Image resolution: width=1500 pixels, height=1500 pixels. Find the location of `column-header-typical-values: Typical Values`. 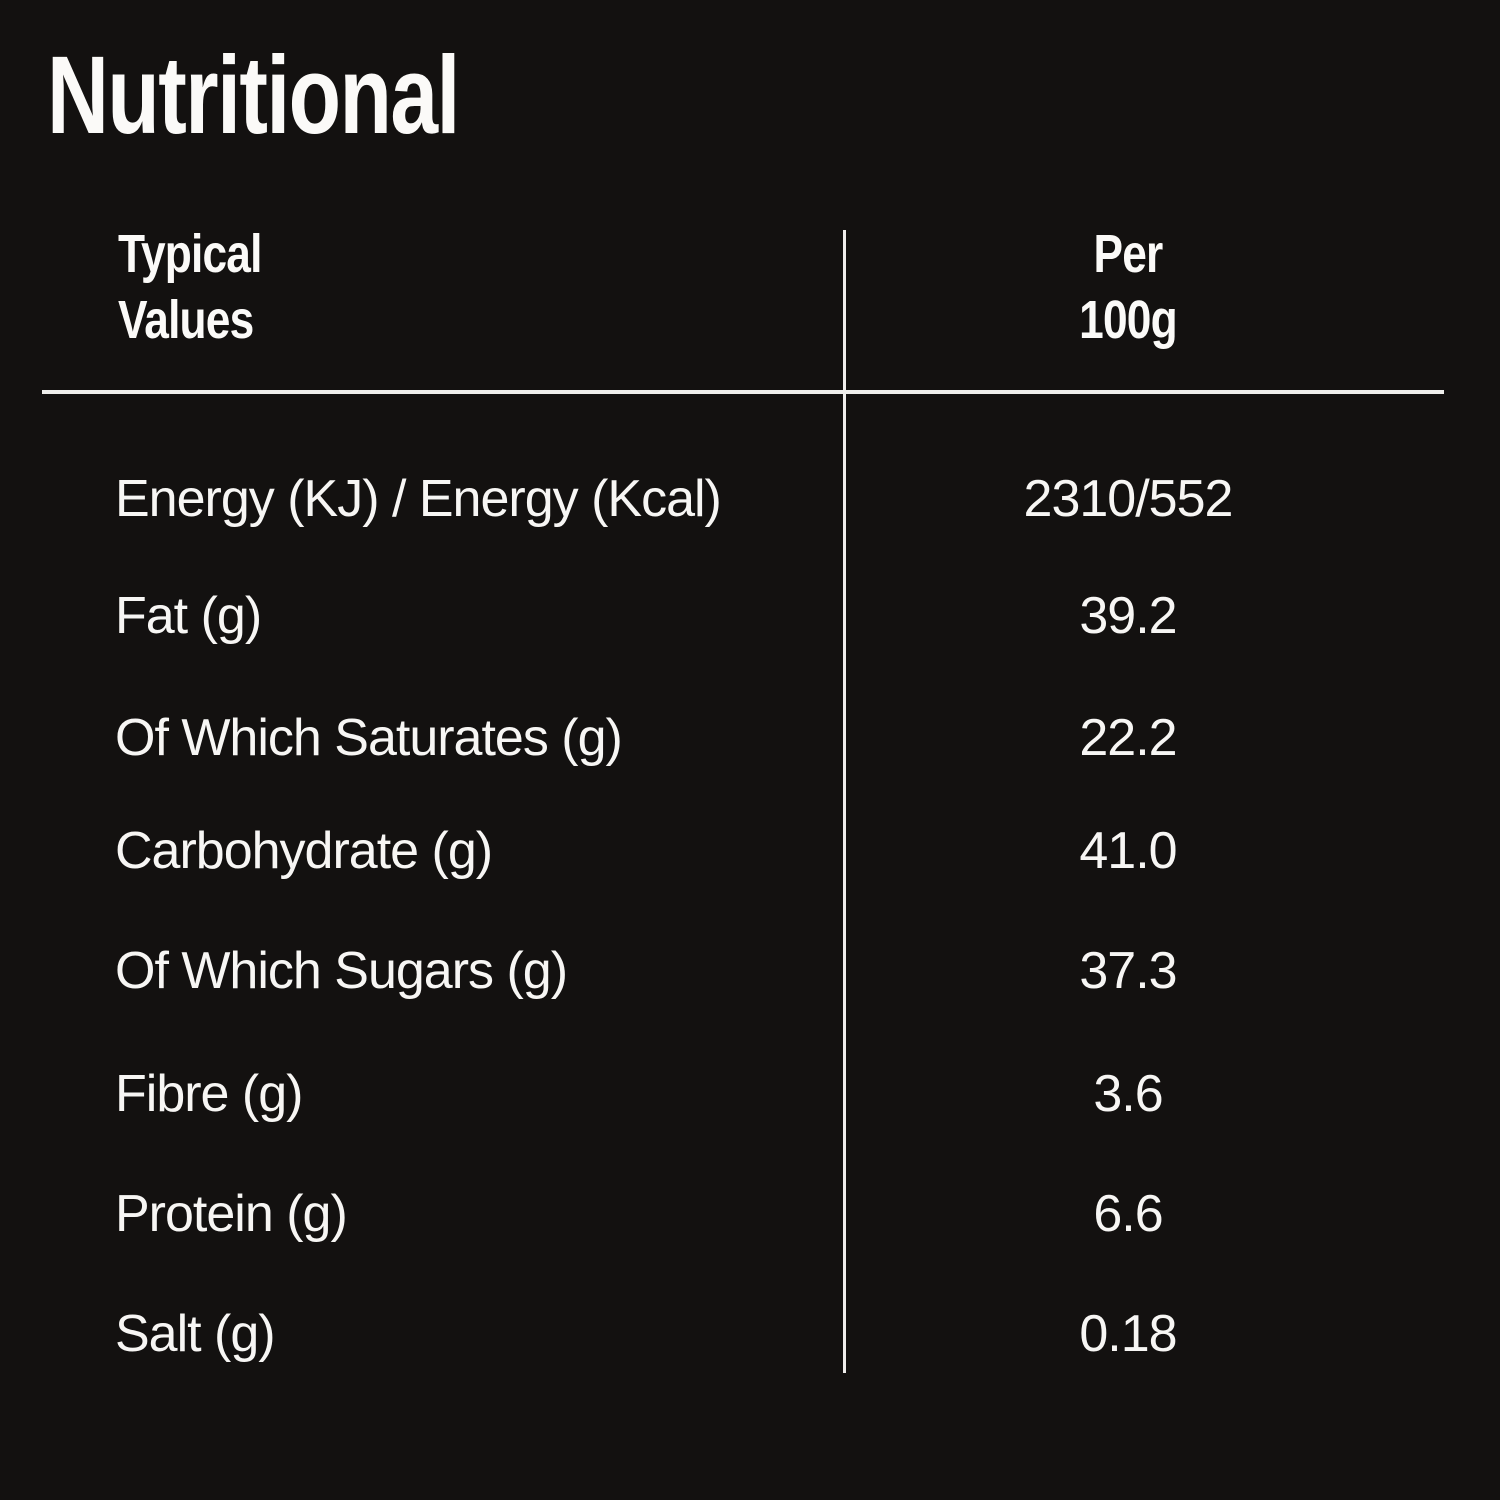

column-header-typical-values: Typical Values is located at coordinates (190, 287).